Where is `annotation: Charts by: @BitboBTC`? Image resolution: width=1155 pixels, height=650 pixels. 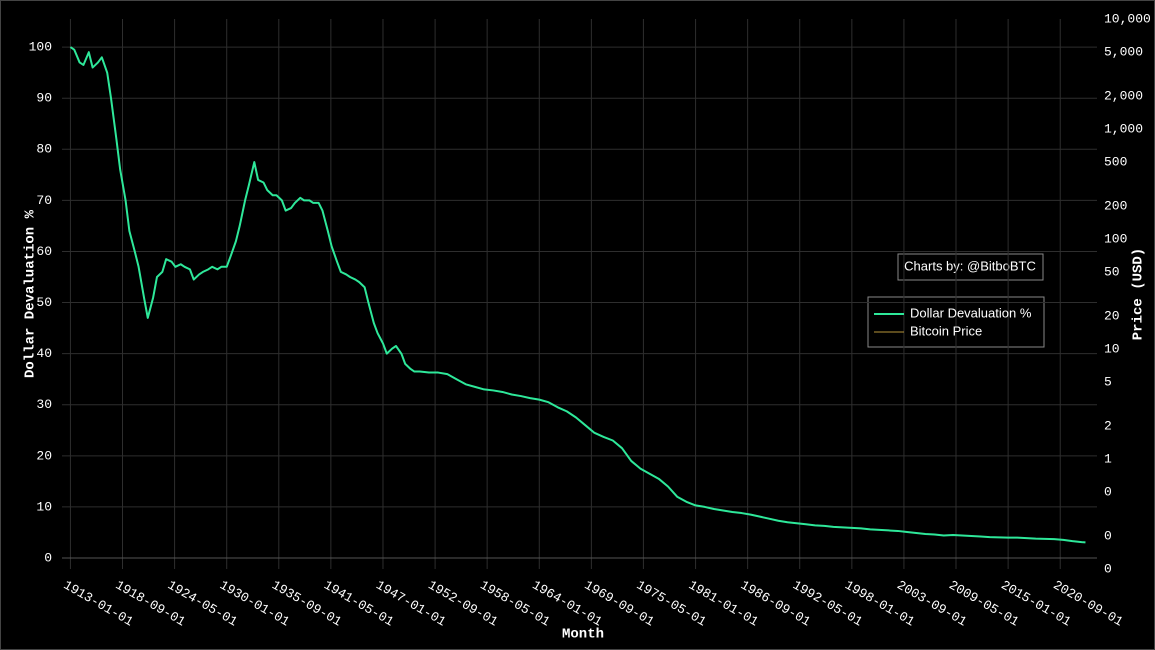
annotation: Charts by: @BitboBTC is located at coordinates (970, 265).